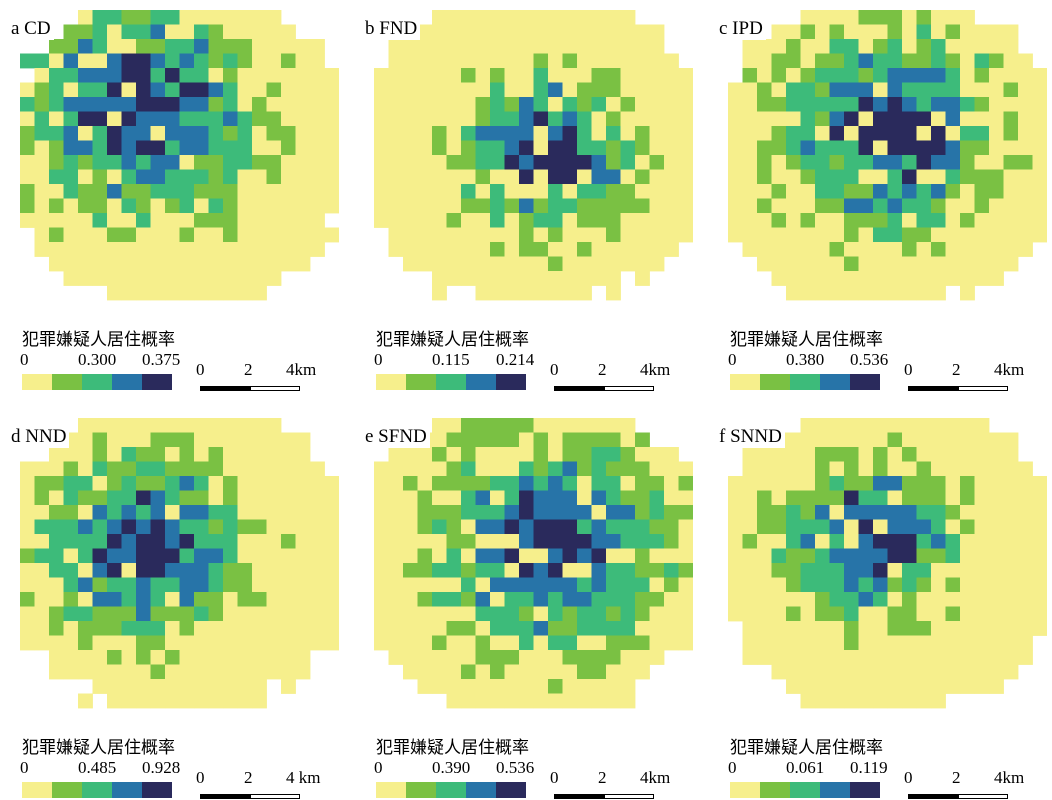 The height and width of the screenshot is (800, 1052). I want to click on legend-title: 犯罪嫌疑人居住概率, so click(452, 340).